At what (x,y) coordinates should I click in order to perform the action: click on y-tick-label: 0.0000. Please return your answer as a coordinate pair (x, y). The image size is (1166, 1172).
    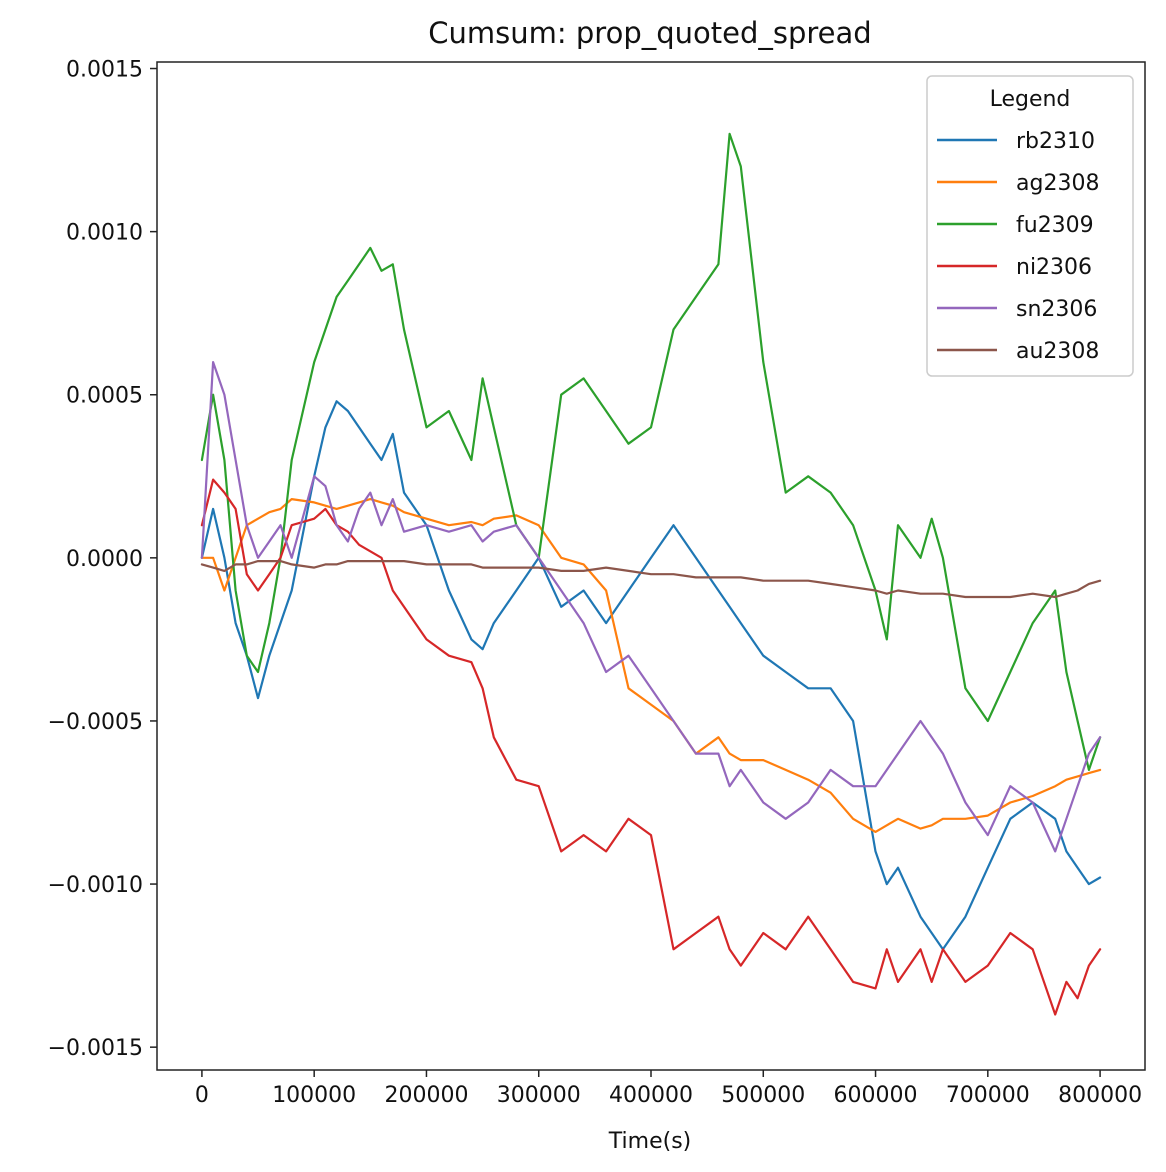
    Looking at the image, I should click on (104, 559).